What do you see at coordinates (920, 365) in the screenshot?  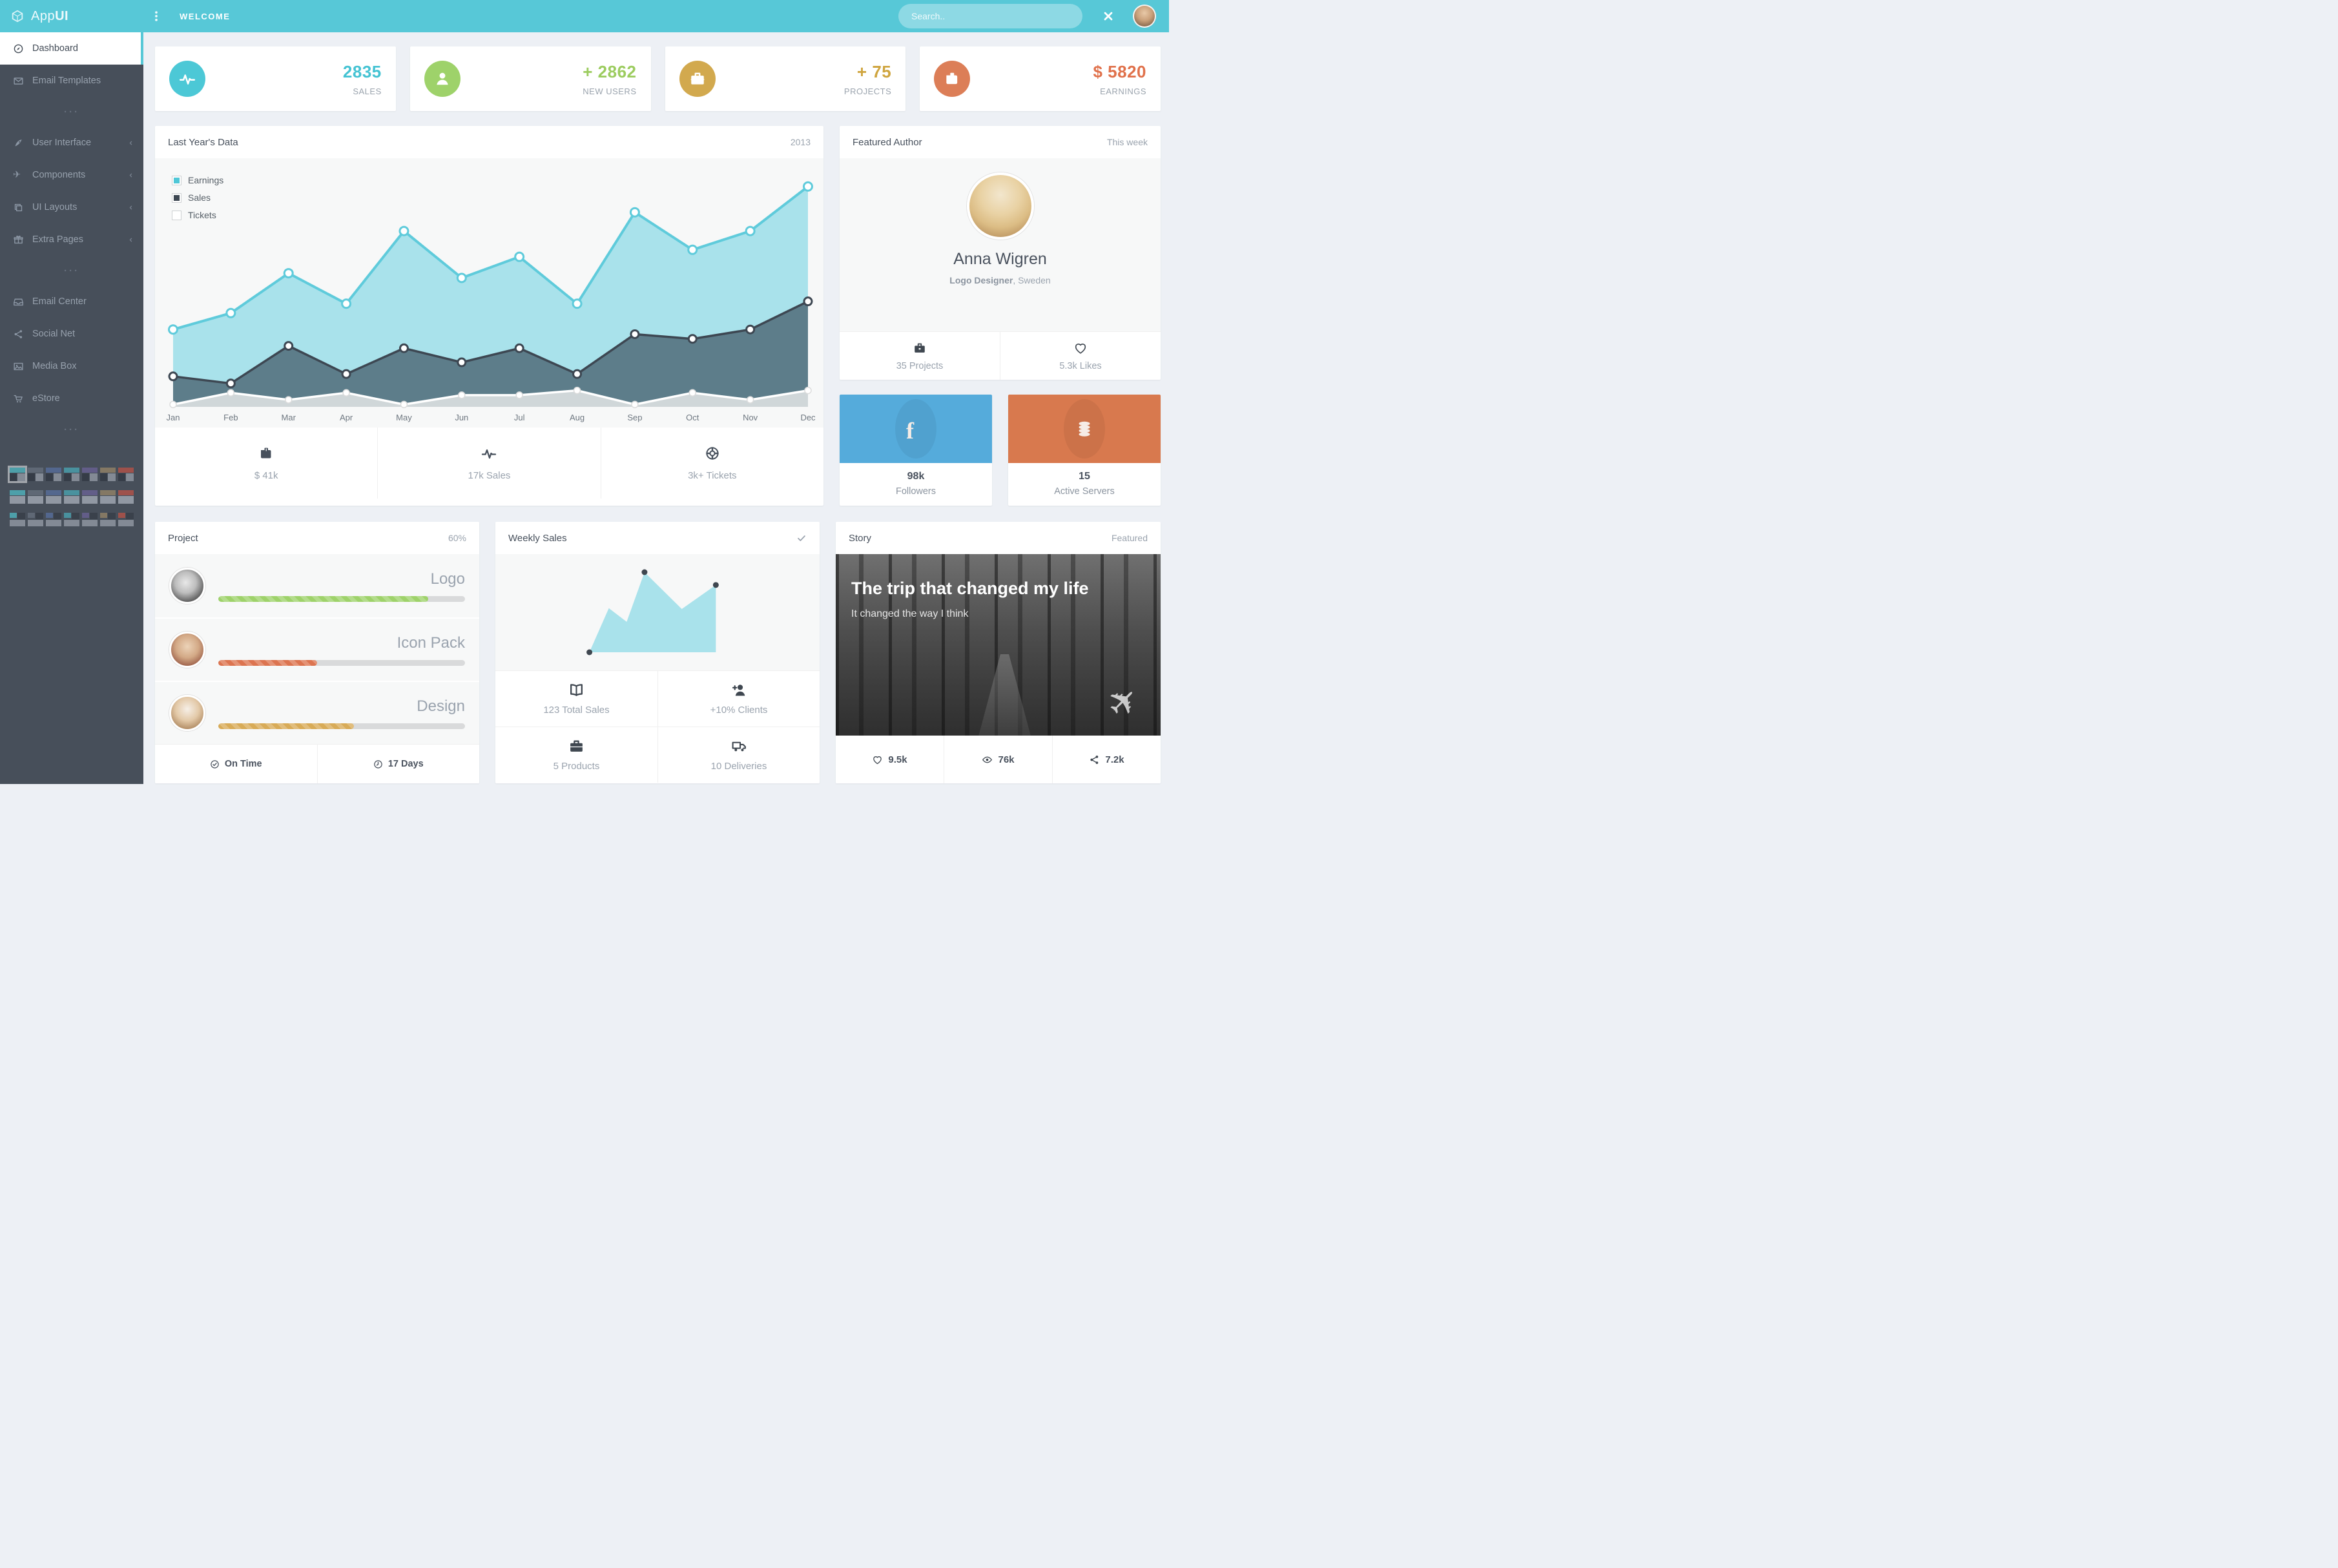 I see `author-stat-label: 35 Projects` at bounding box center [920, 365].